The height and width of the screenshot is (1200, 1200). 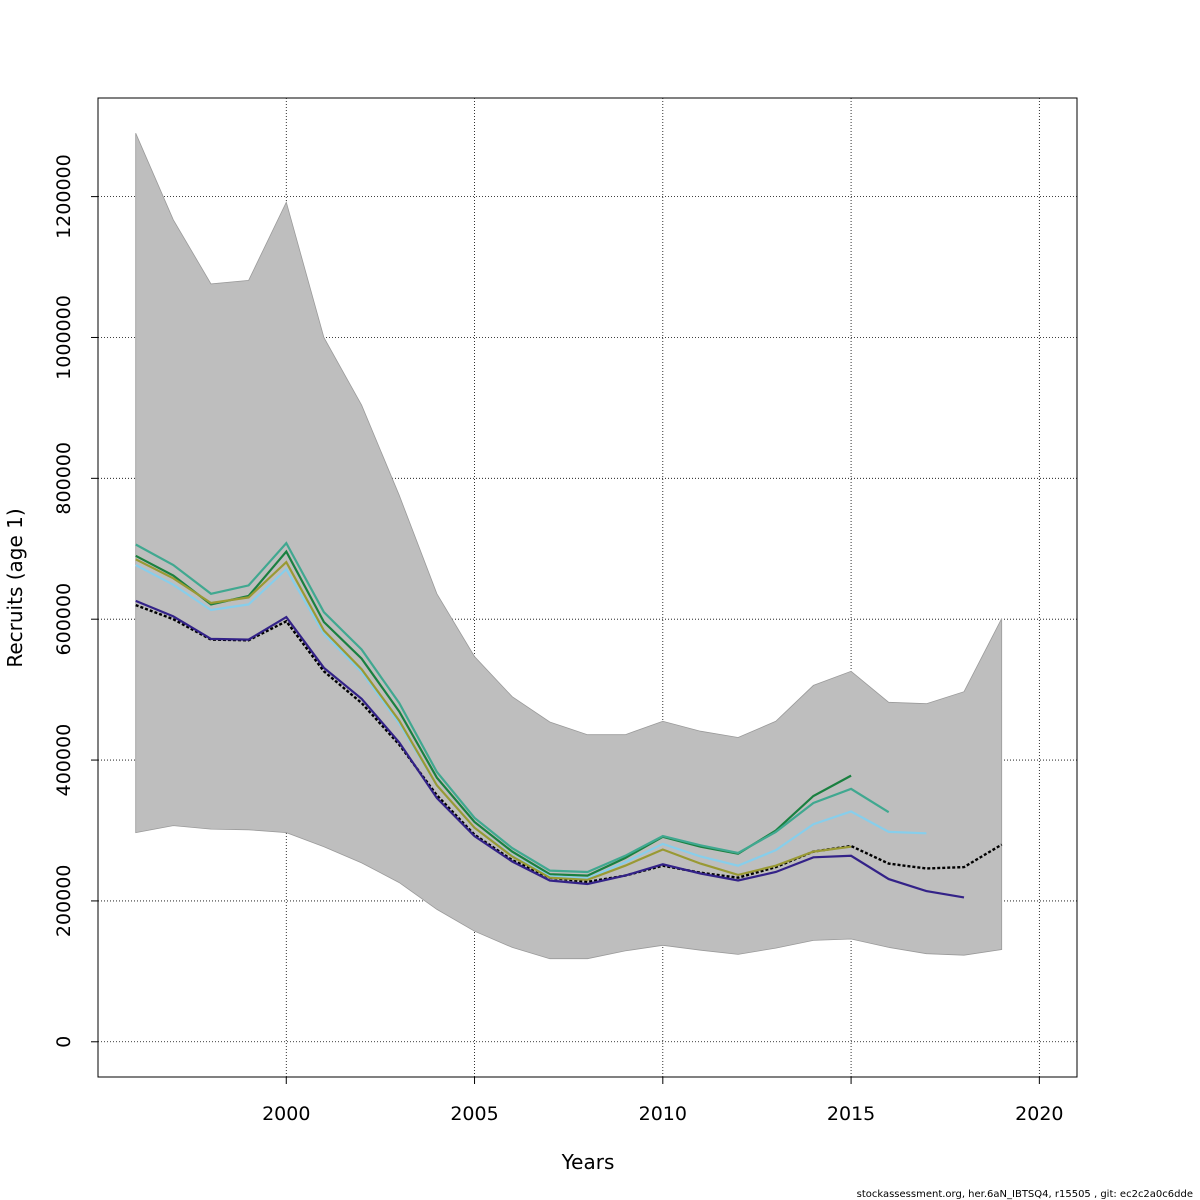 What do you see at coordinates (286, 1114) in the screenshot?
I see `x-tick-label: 2000` at bounding box center [286, 1114].